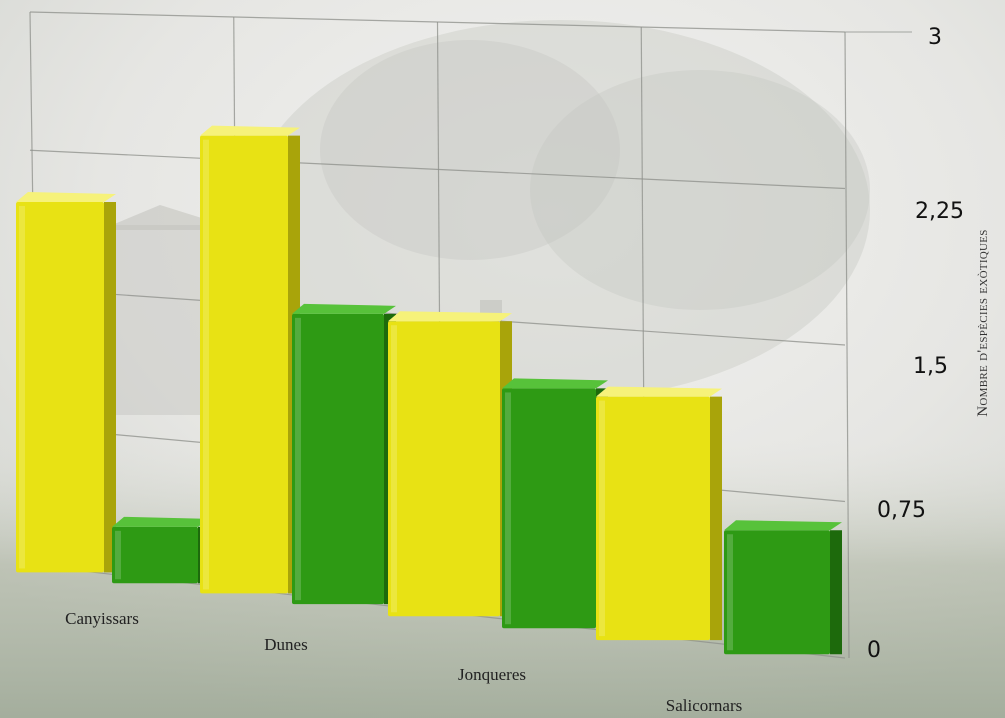 Image resolution: width=1005 pixels, height=718 pixels. What do you see at coordinates (403, 662) in the screenshot?
I see `x-axis-labels: Canyissars Dunes Jonqueres Salicornars` at bounding box center [403, 662].